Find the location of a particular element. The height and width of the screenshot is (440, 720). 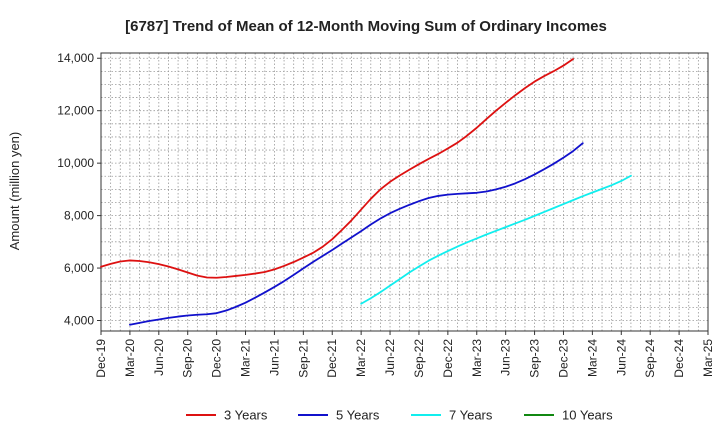

x-tick-label: Dec-24 is located at coordinates (679, 358).